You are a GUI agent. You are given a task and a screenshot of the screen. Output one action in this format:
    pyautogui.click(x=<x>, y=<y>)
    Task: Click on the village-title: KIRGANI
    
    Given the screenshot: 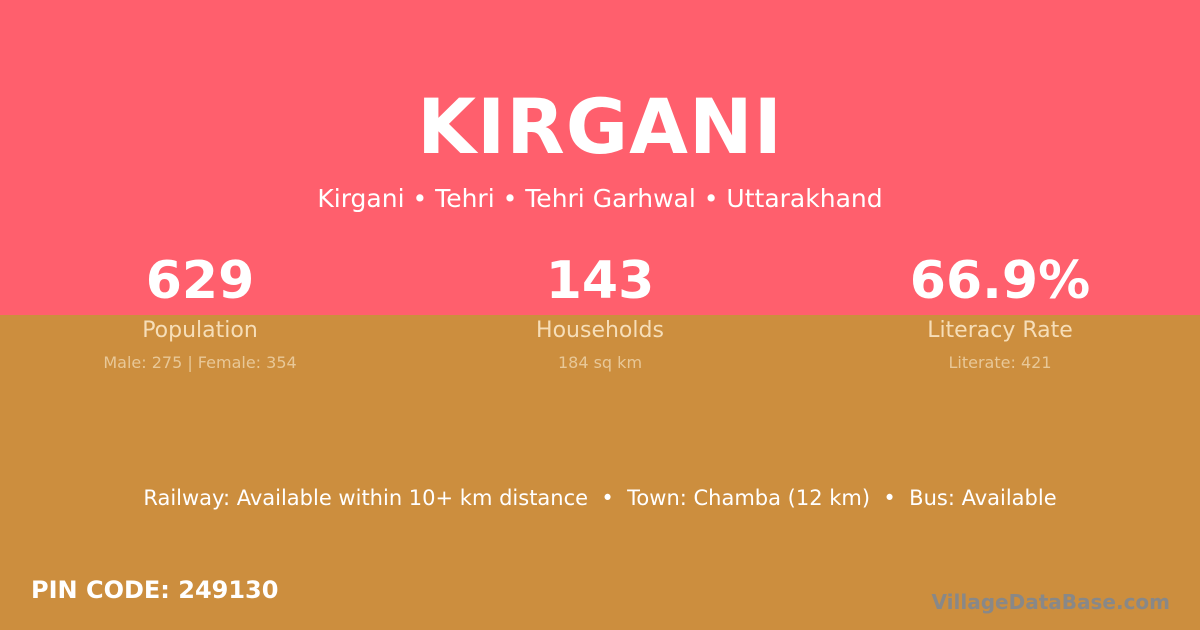 What is the action you would take?
    pyautogui.click(x=600, y=126)
    